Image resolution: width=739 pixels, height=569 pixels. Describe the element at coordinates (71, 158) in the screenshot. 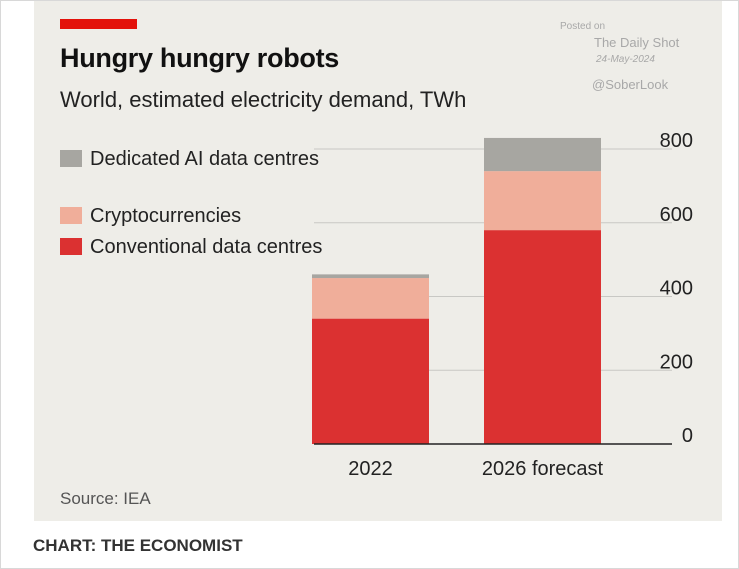

I see `legend-swatch-ai` at that location.